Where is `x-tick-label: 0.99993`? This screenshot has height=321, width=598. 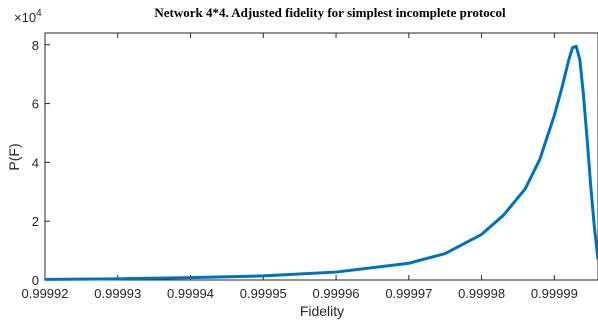 x-tick-label: 0.99993 is located at coordinates (117, 293).